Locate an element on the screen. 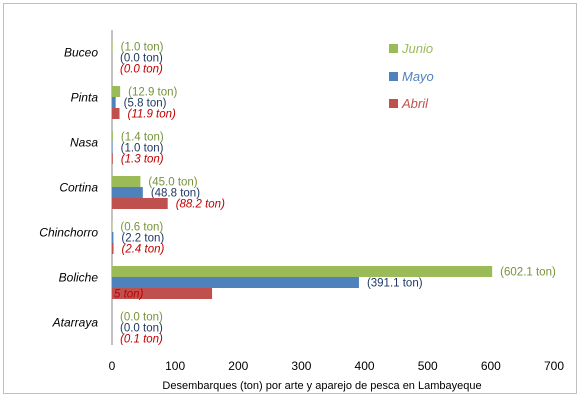  data-label-chinchorro-mayo: (2.2 ton) is located at coordinates (142, 239).